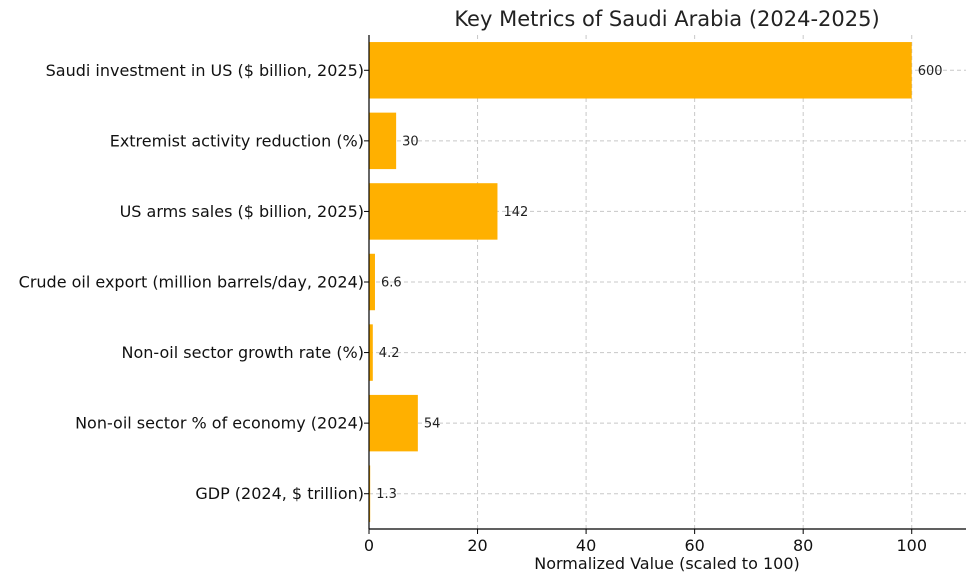 Image resolution: width=975 pixels, height=581 pixels. I want to click on data-label-5: 30, so click(410, 141).